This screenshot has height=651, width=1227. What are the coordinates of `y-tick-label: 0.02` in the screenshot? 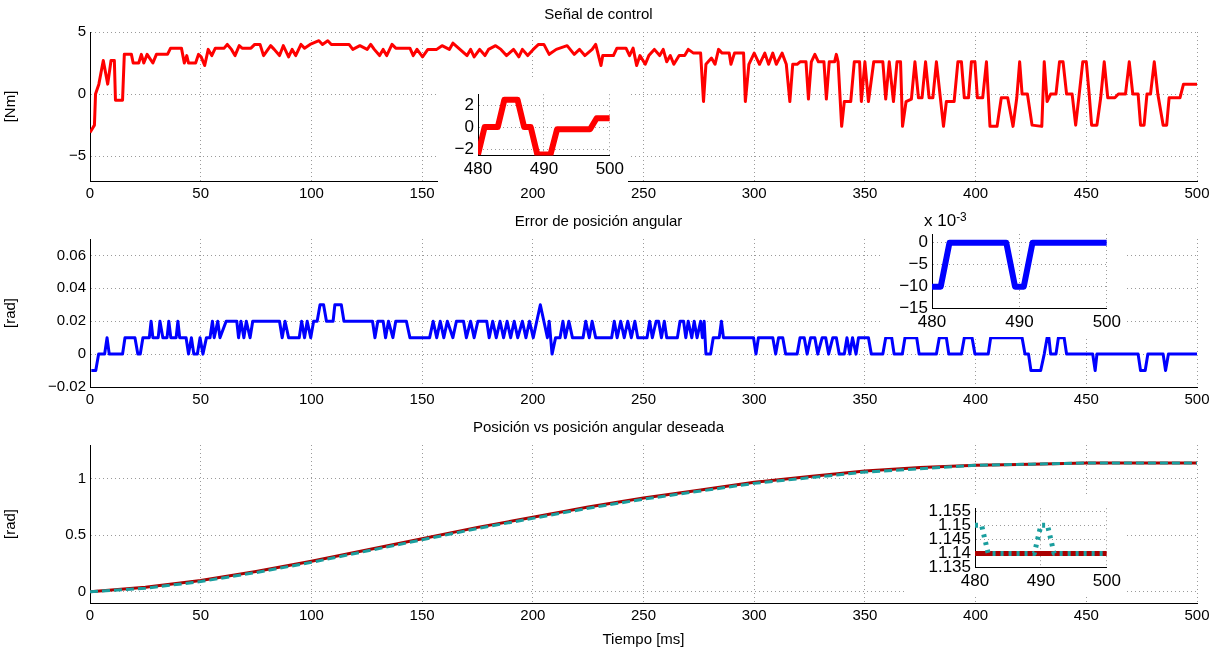 It's located at (71, 320).